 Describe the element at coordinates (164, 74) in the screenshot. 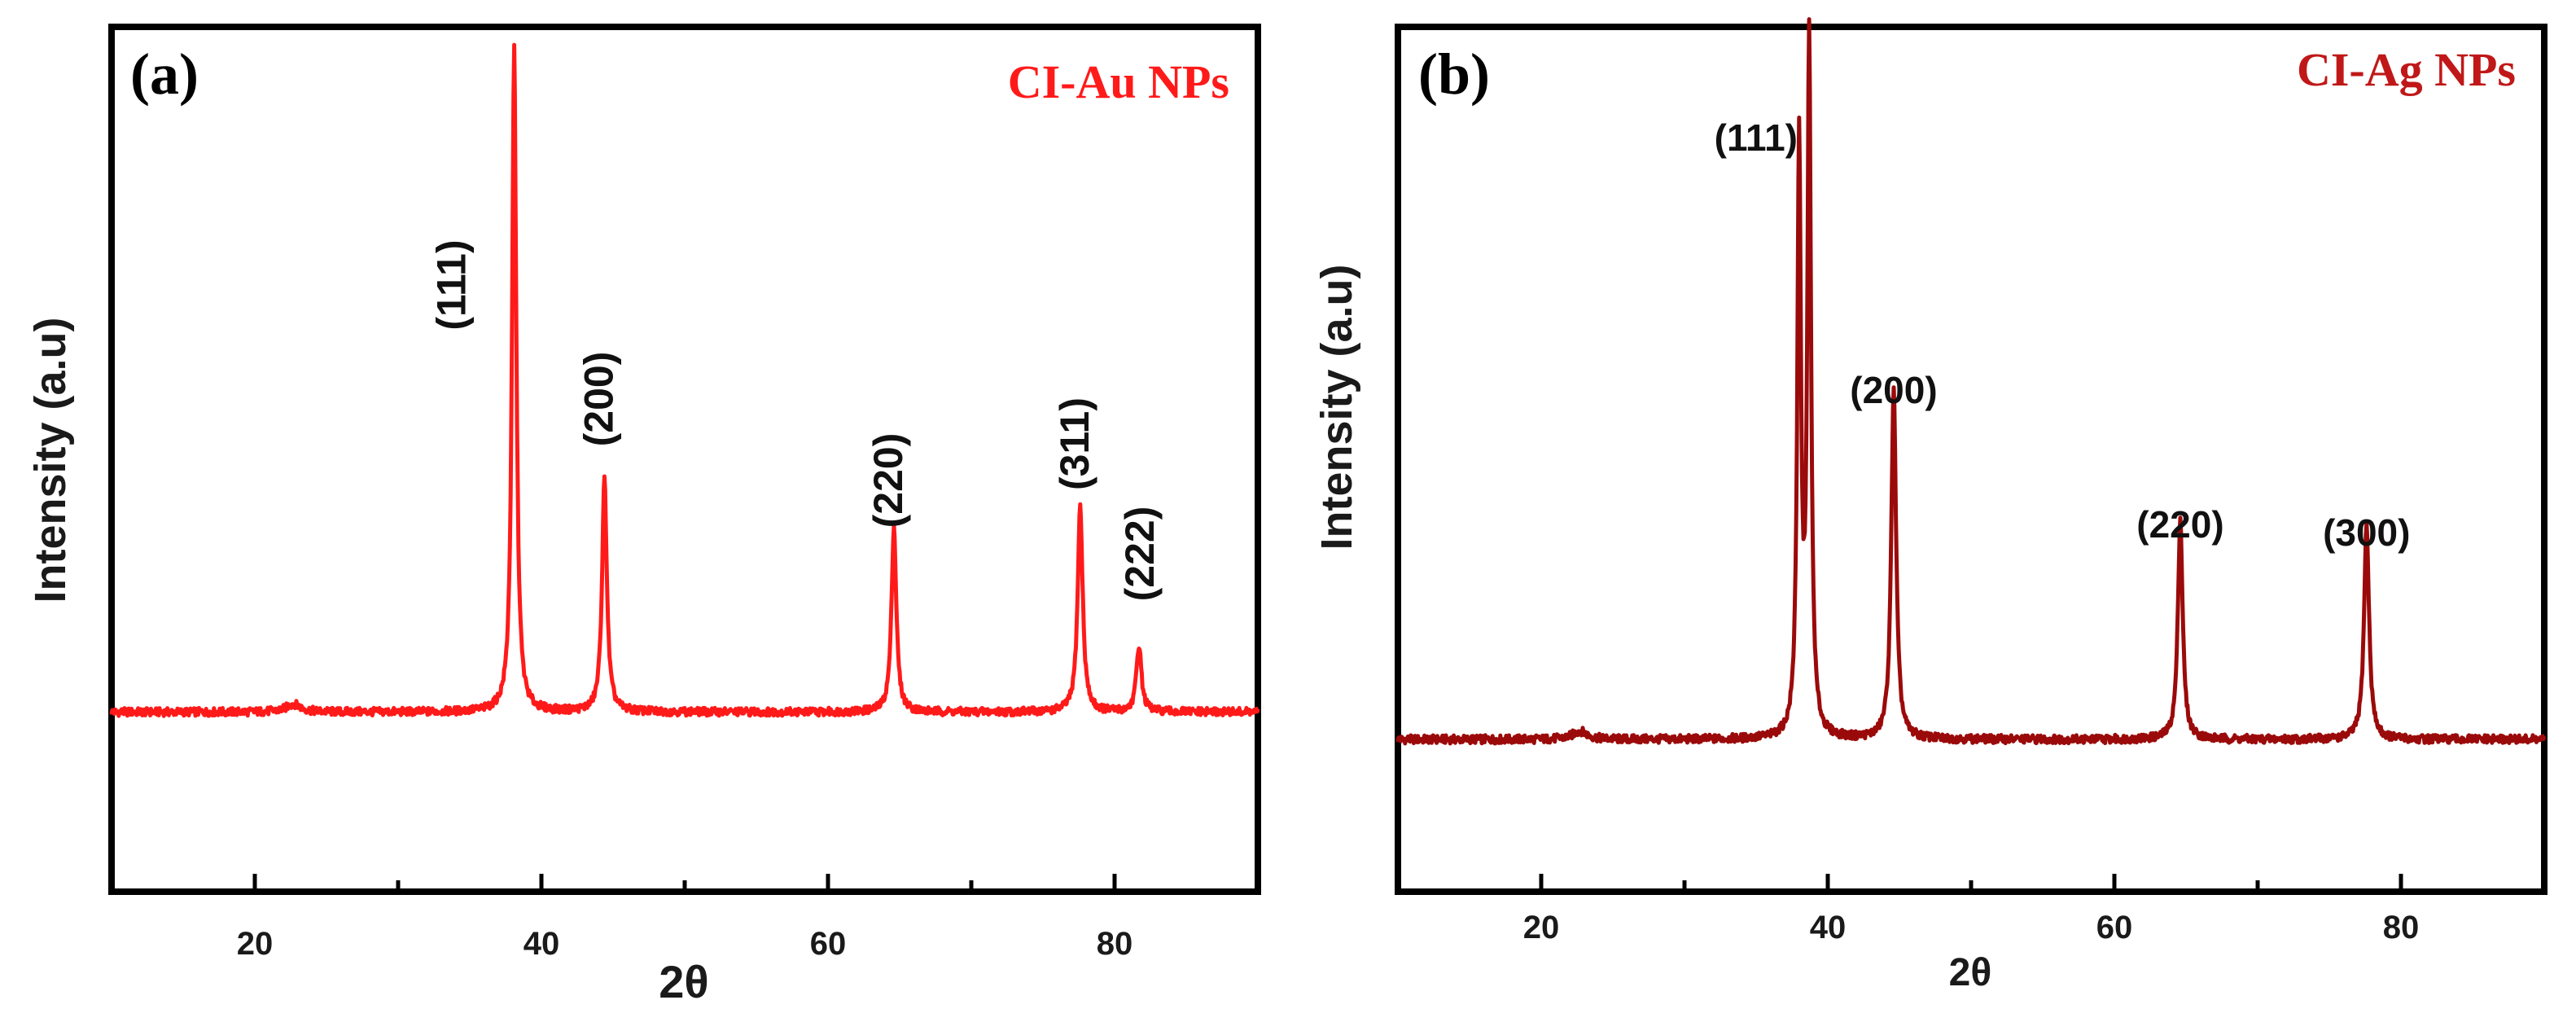

I see `panel-a-label: (a)` at that location.